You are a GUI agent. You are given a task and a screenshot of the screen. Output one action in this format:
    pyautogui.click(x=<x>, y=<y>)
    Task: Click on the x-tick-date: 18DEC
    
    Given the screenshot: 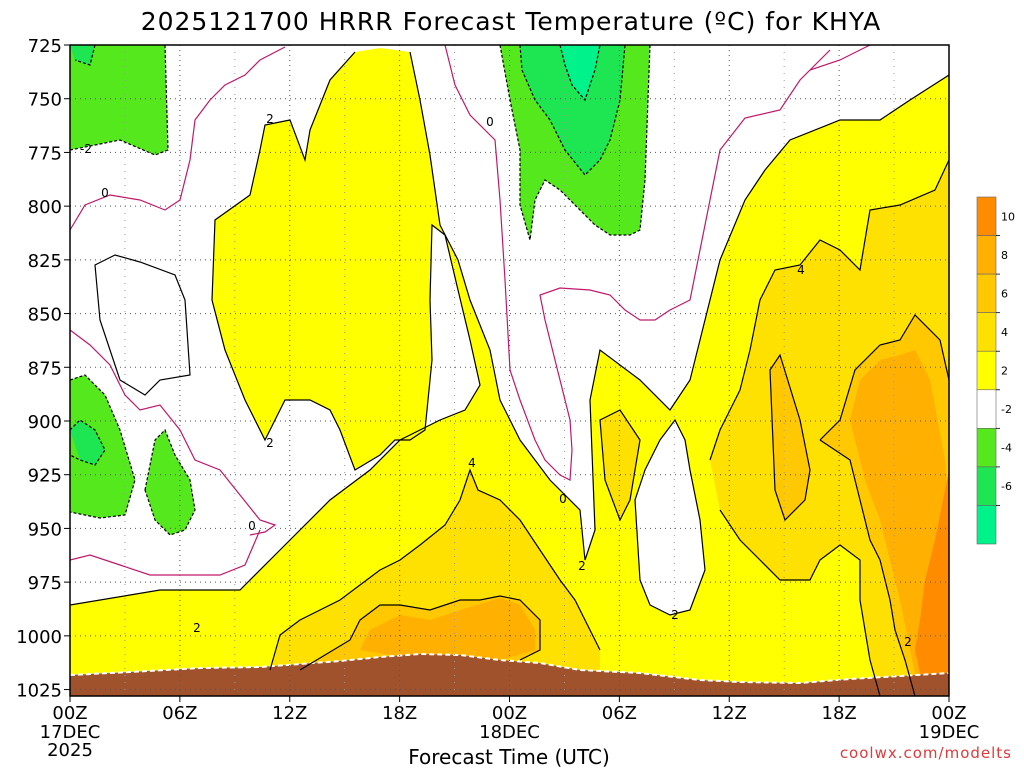 What is the action you would take?
    pyautogui.click(x=509, y=732)
    